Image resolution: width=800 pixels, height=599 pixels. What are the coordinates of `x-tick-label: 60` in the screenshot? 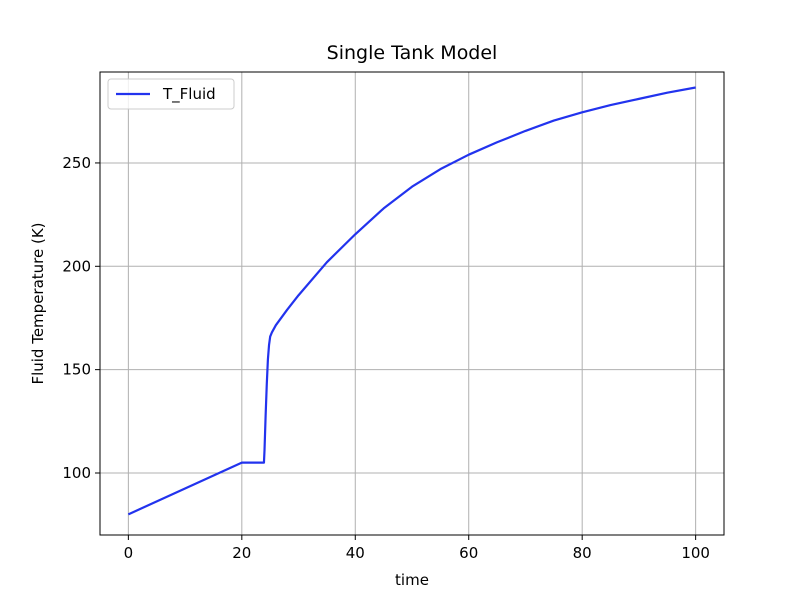 It's located at (468, 553).